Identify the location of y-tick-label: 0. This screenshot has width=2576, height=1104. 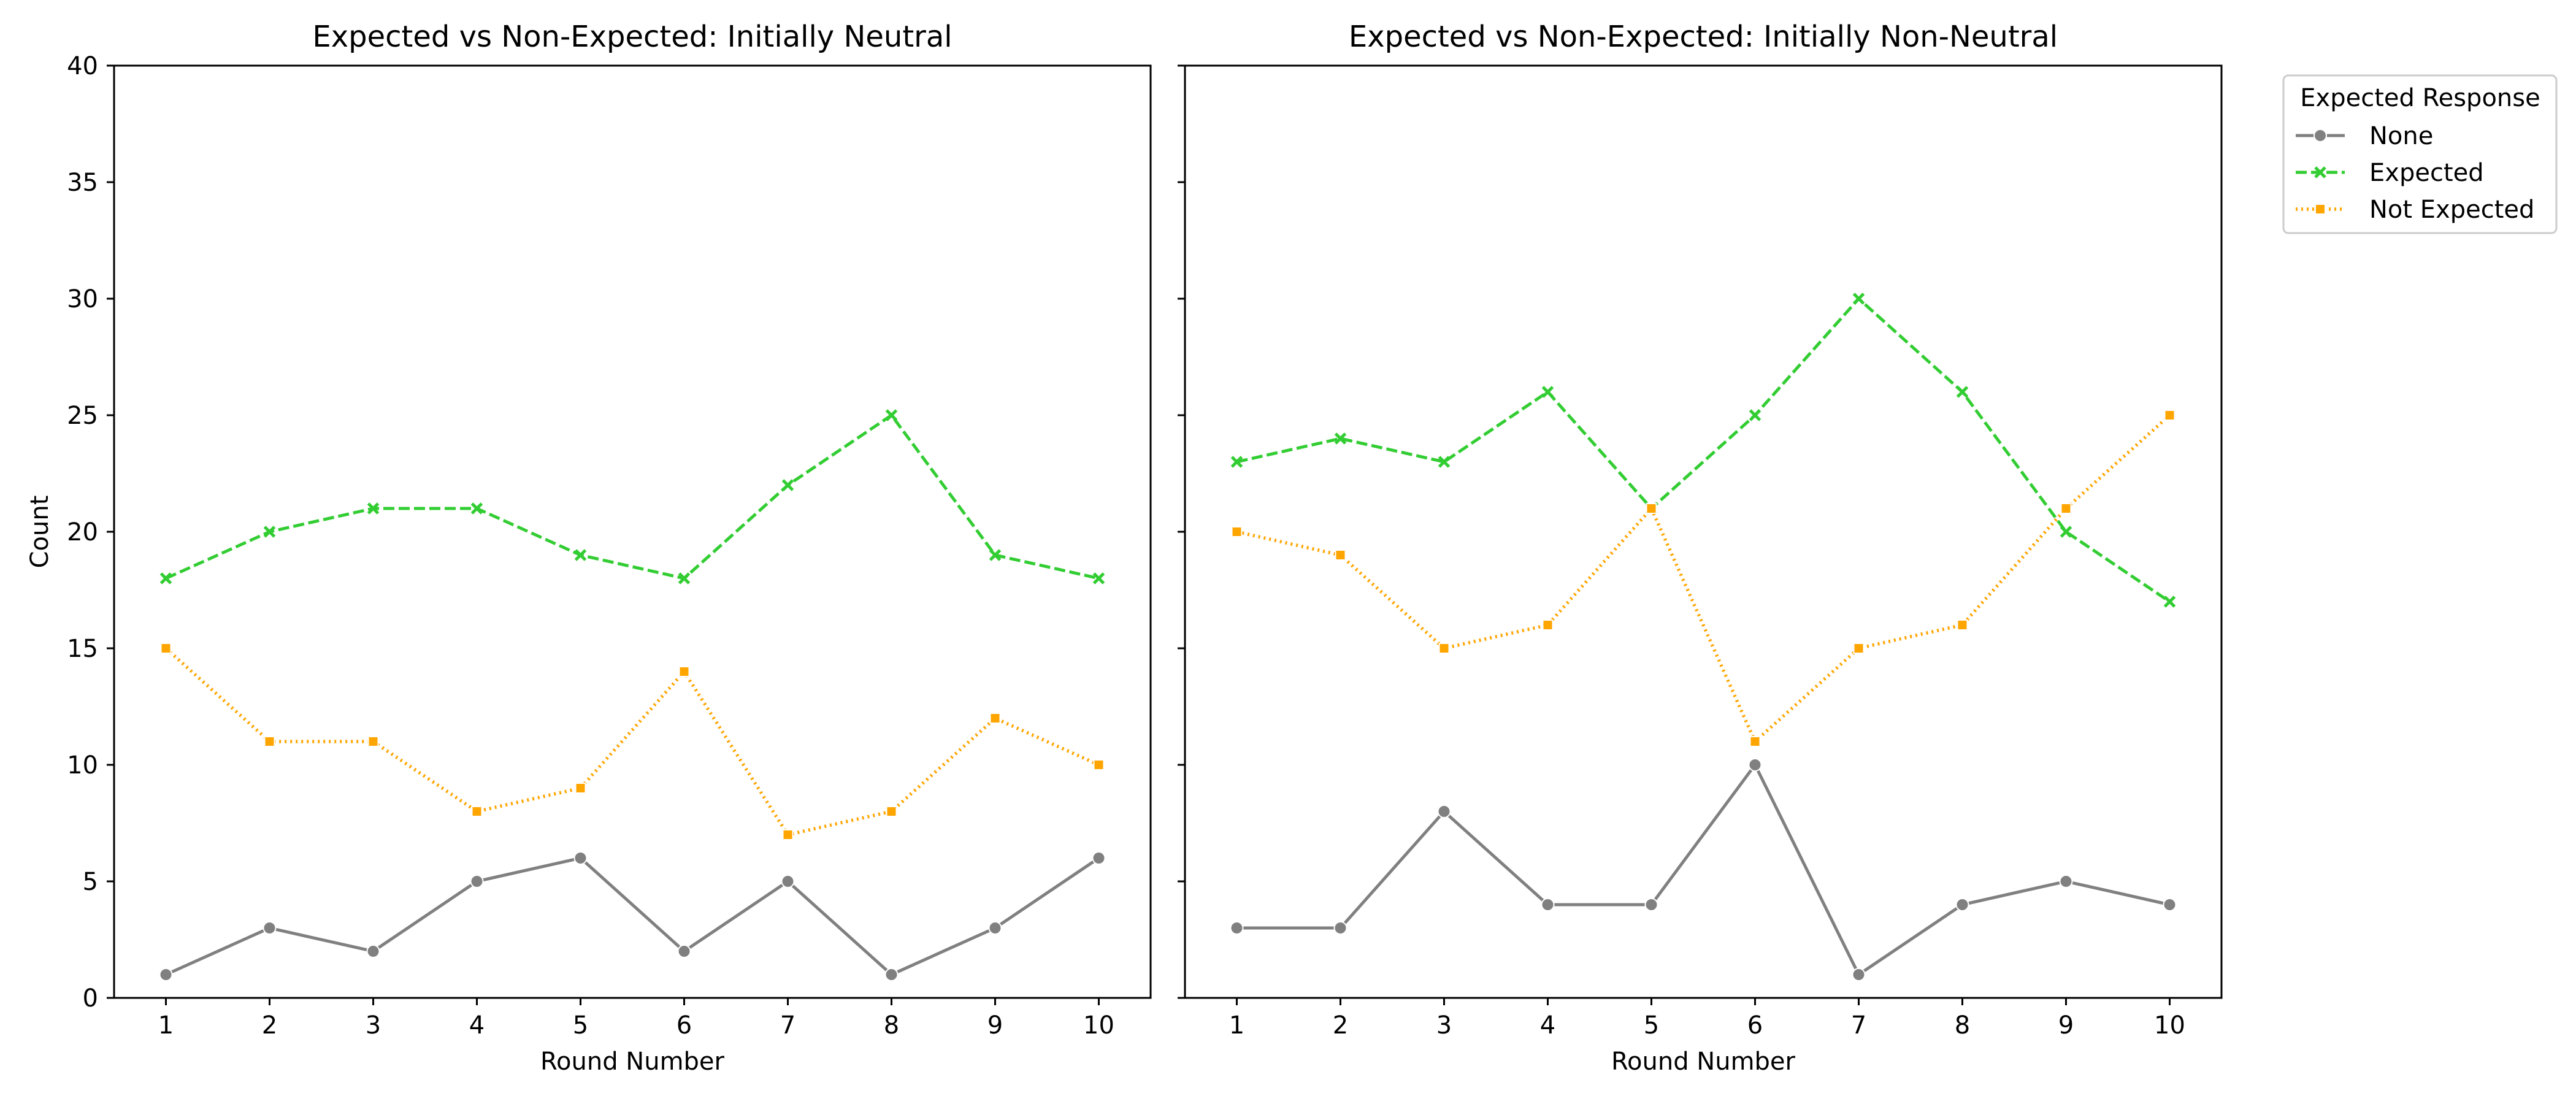
(90, 998).